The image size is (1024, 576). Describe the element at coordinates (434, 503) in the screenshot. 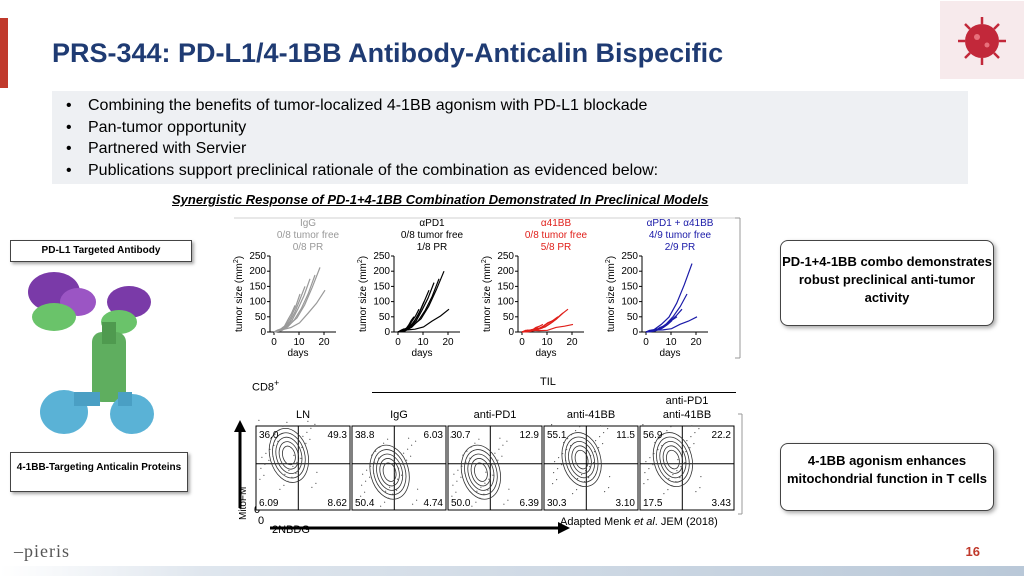

I see `quadrant-br: 4.74` at that location.